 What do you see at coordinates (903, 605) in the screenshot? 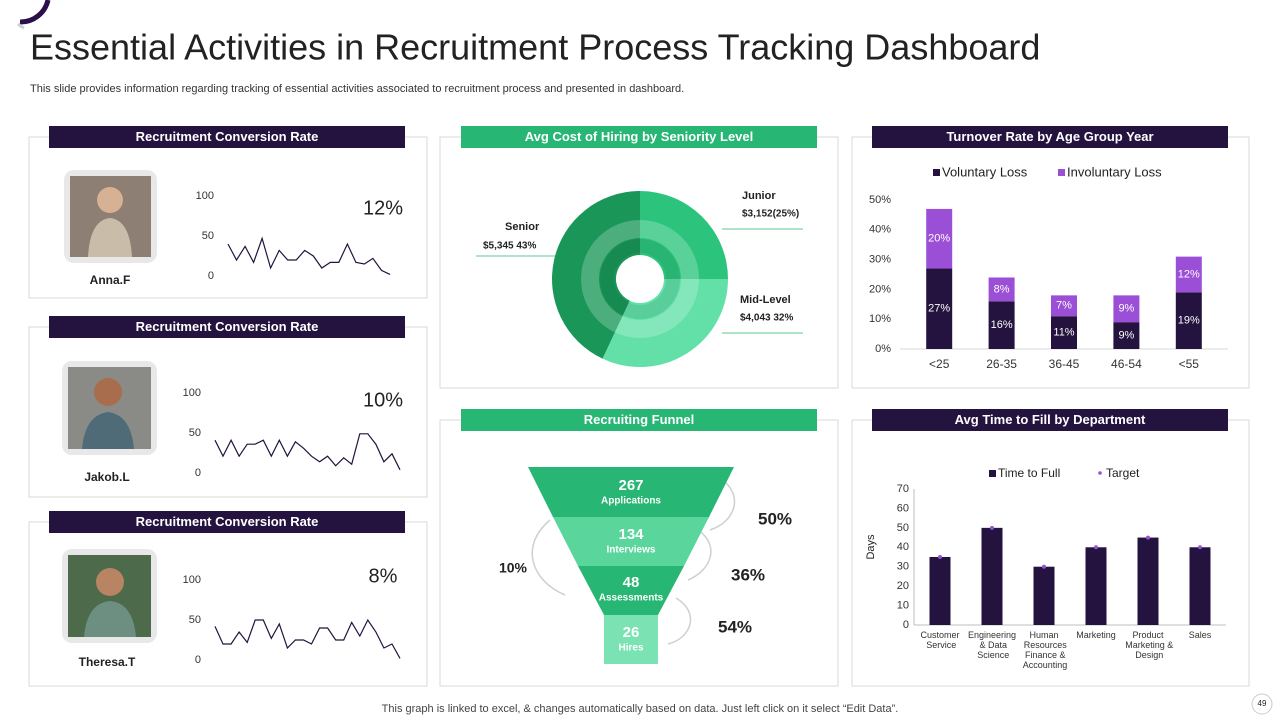
I see `y-tick-label: 10` at bounding box center [903, 605].